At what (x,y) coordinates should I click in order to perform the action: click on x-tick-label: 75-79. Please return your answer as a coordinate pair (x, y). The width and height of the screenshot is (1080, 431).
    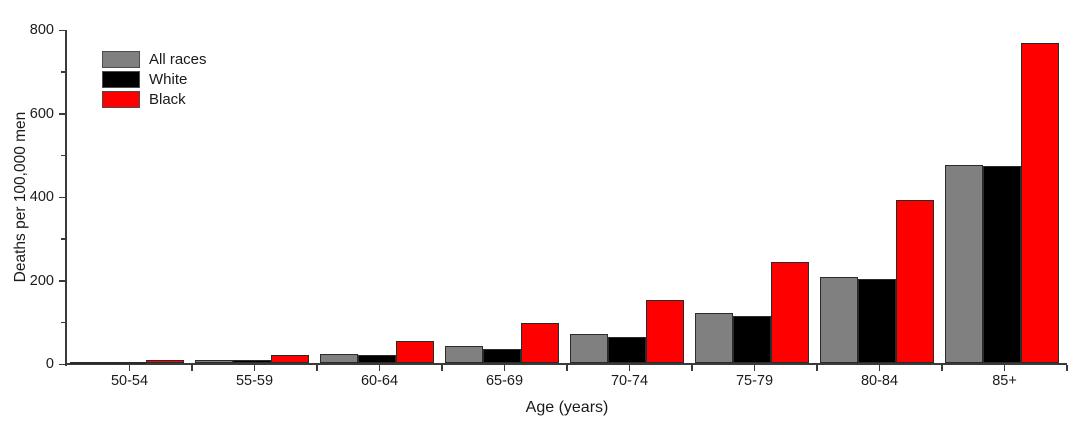
    Looking at the image, I should click on (754, 381).